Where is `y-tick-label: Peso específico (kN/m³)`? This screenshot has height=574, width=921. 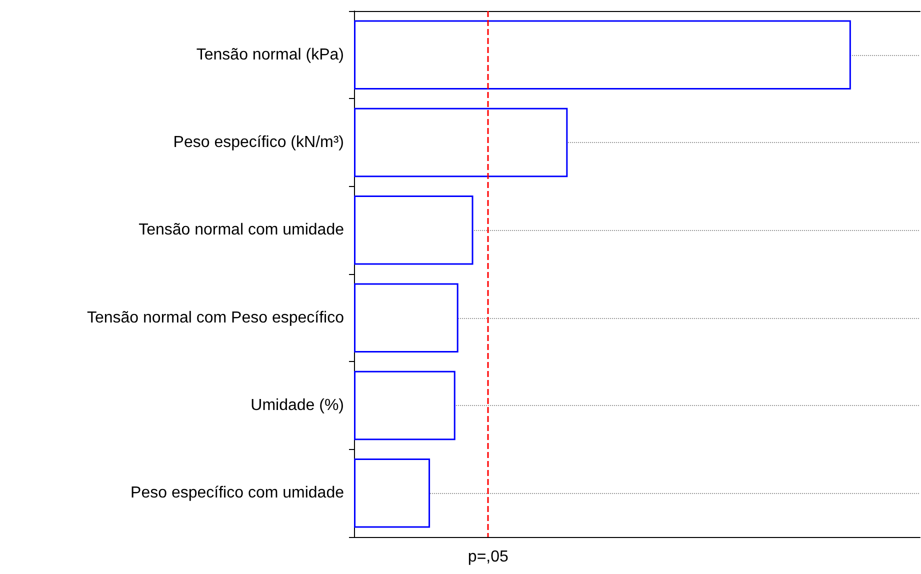 y-tick-label: Peso específico (kN/m³) is located at coordinates (258, 142).